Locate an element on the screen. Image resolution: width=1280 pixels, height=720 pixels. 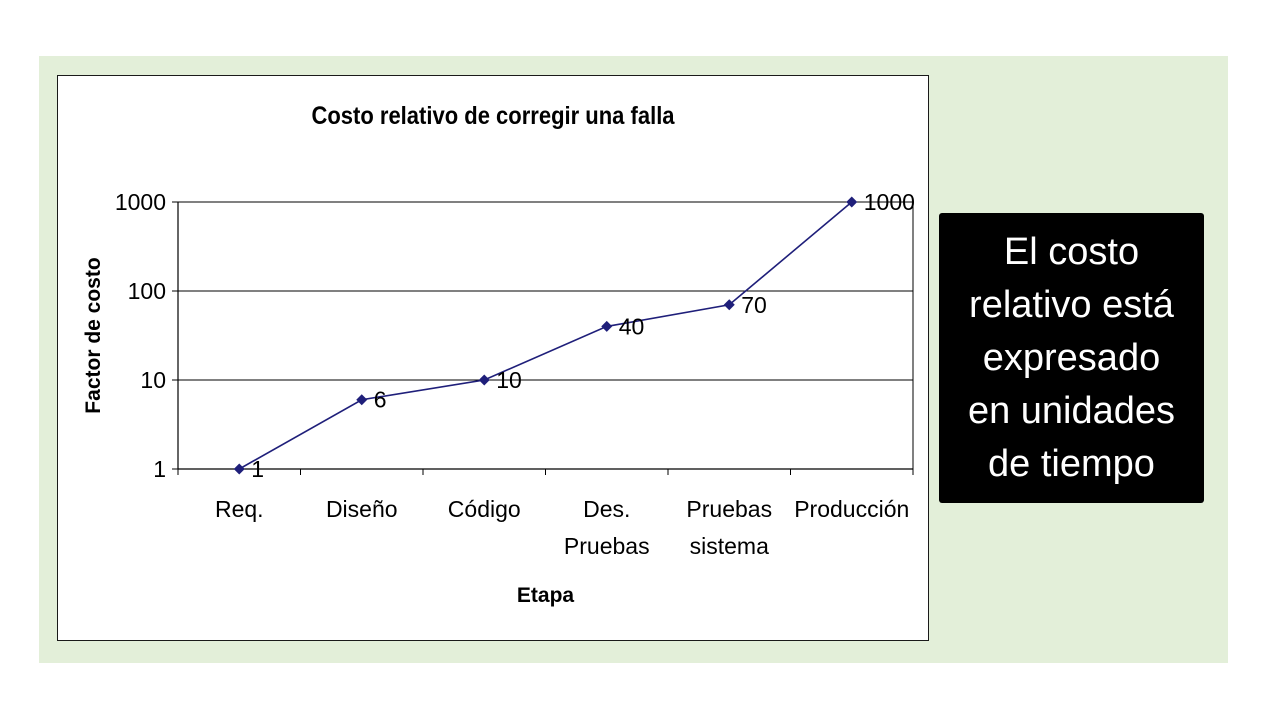
data-label: 1000 is located at coordinates (889, 202).